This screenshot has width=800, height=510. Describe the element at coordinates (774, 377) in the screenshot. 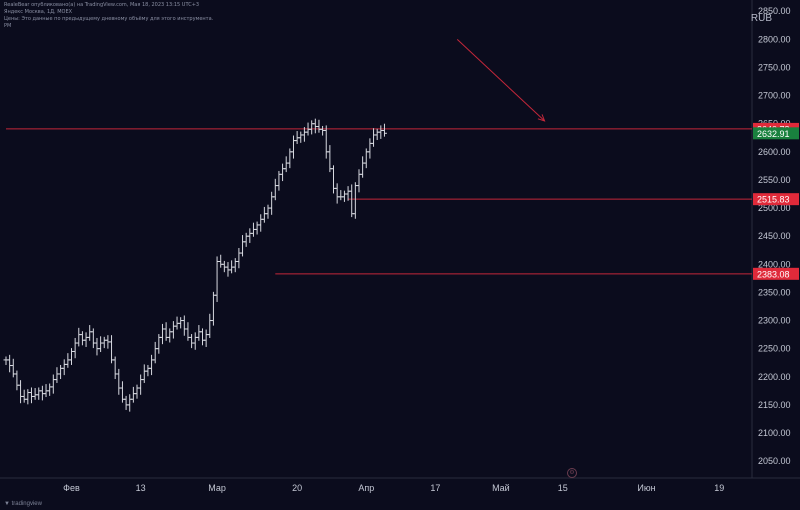

I see `y-tick-label: 2200.00` at that location.